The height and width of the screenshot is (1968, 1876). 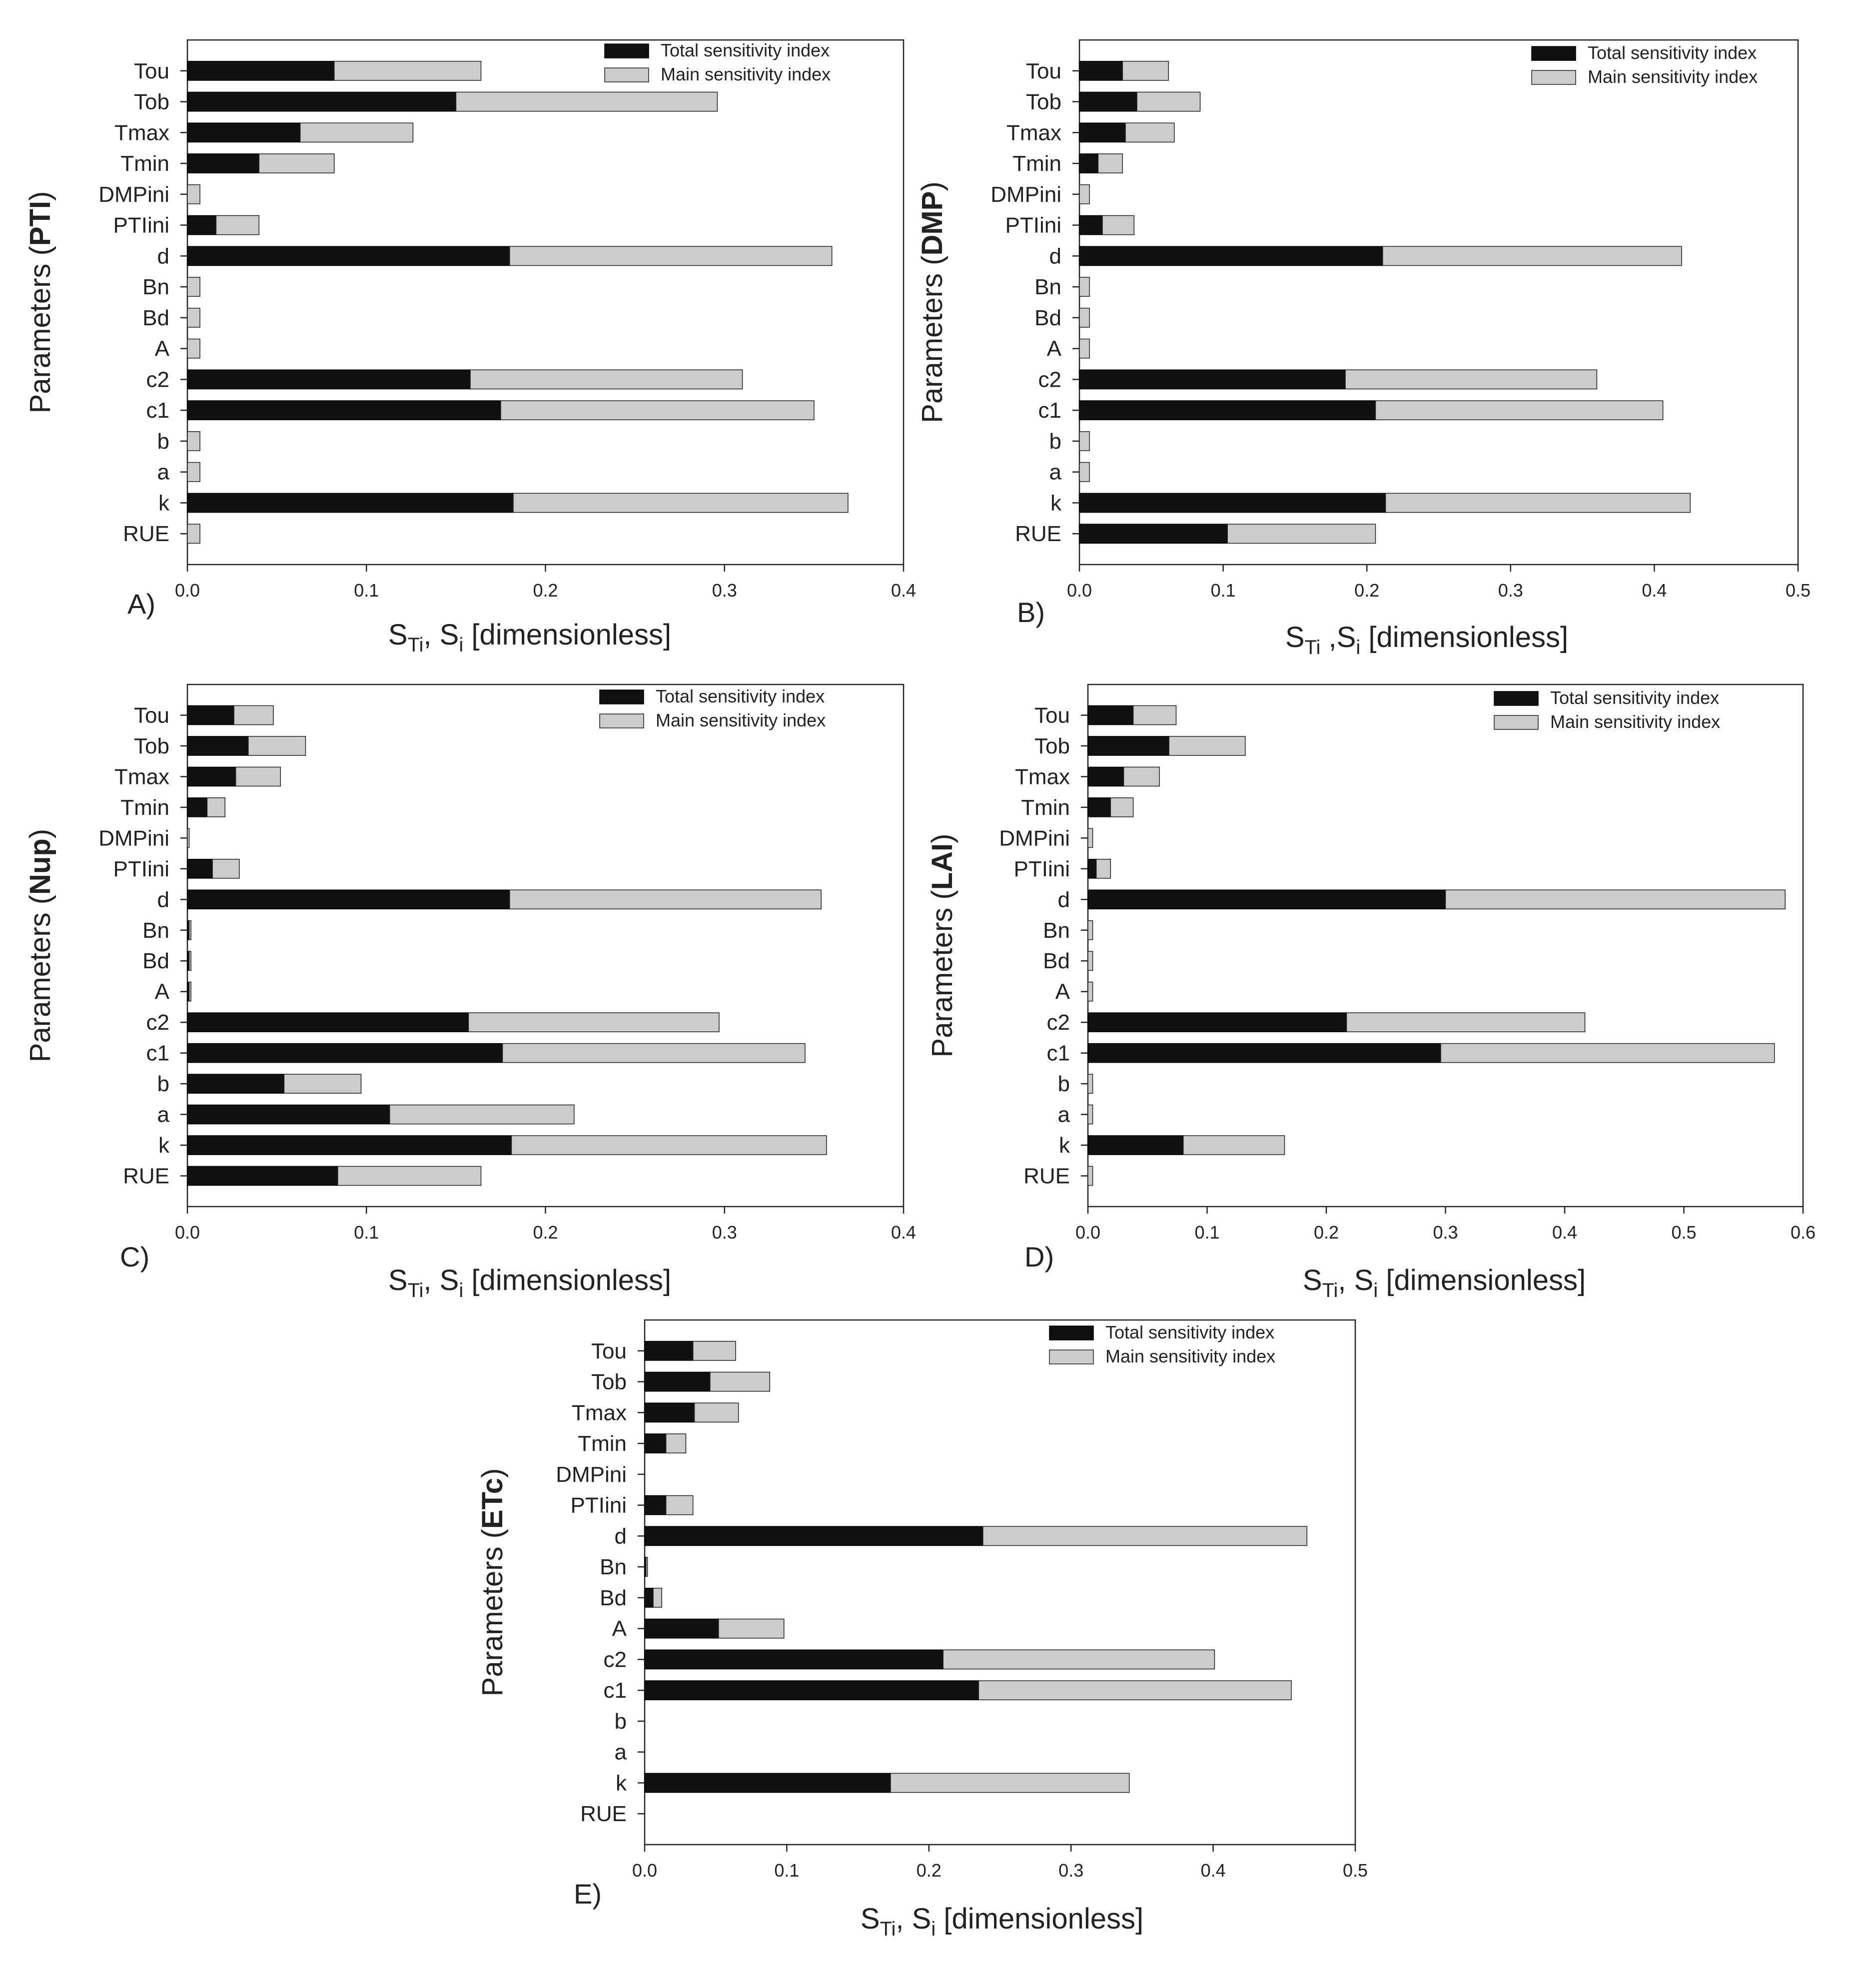 I want to click on y-axis-label: Parameters (Nup), so click(x=40, y=945).